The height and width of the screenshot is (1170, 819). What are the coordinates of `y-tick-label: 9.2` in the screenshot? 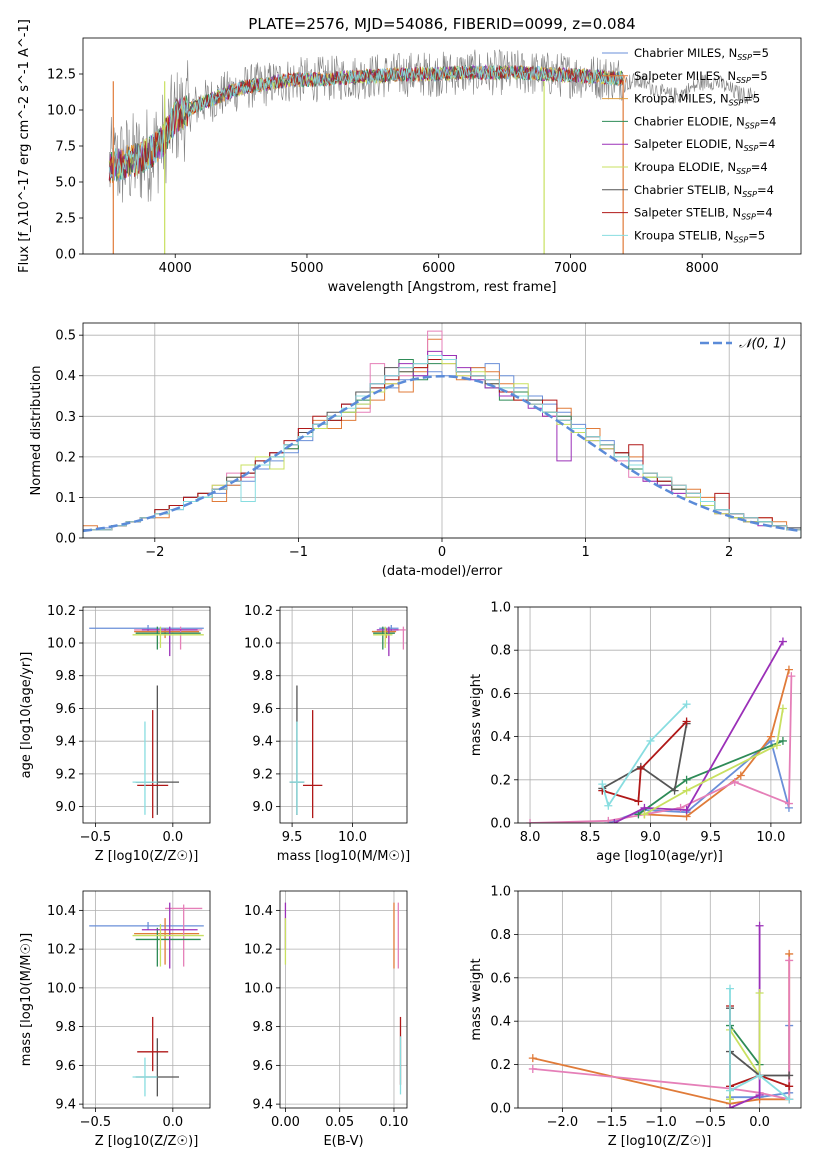 It's located at (262, 774).